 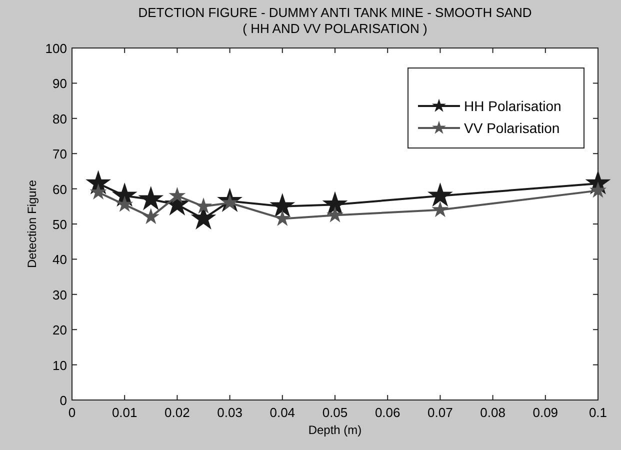 I want to click on x-tick-label: 0.09, so click(x=545, y=412).